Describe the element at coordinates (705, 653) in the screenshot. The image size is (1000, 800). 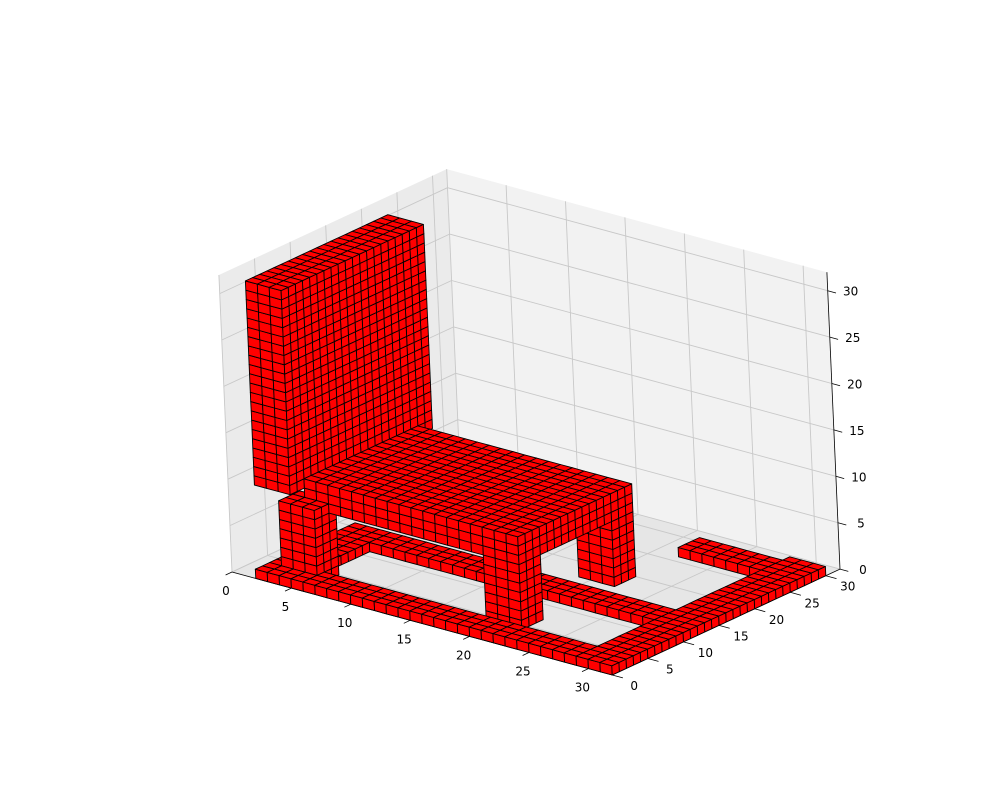
I see `y-tick-label: 10` at that location.